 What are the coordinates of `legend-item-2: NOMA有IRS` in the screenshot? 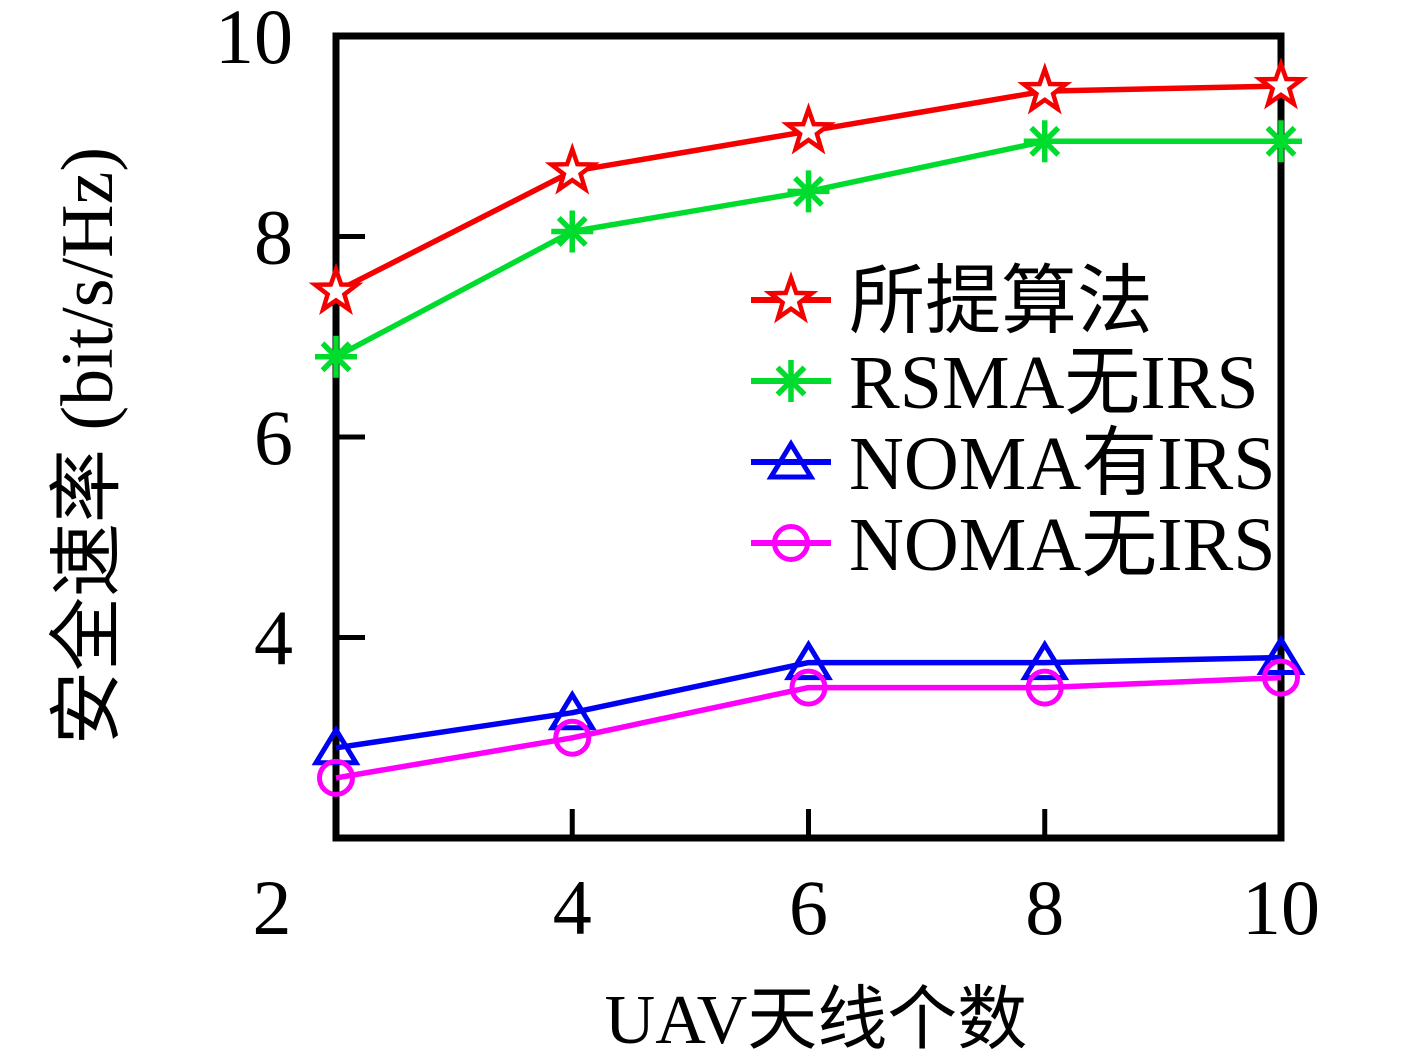 It's located at (1013, 464).